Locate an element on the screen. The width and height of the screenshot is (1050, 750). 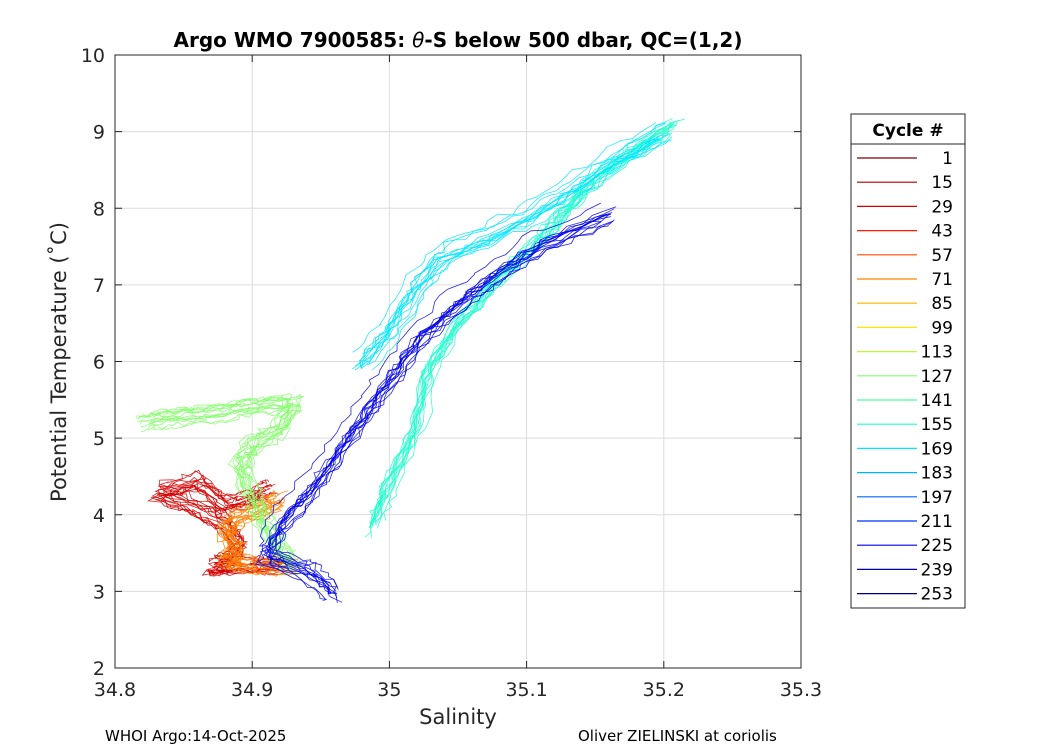
x-tick-label: 35 is located at coordinates (389, 690).